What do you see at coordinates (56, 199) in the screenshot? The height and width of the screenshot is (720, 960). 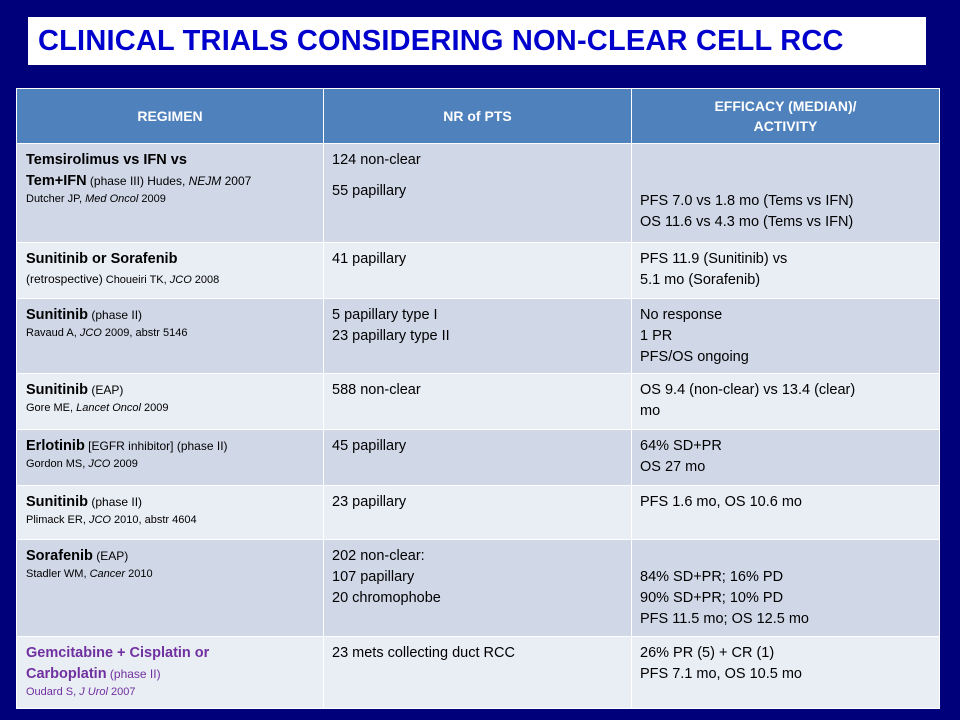 I see `ref-author: Dutcher JP,` at bounding box center [56, 199].